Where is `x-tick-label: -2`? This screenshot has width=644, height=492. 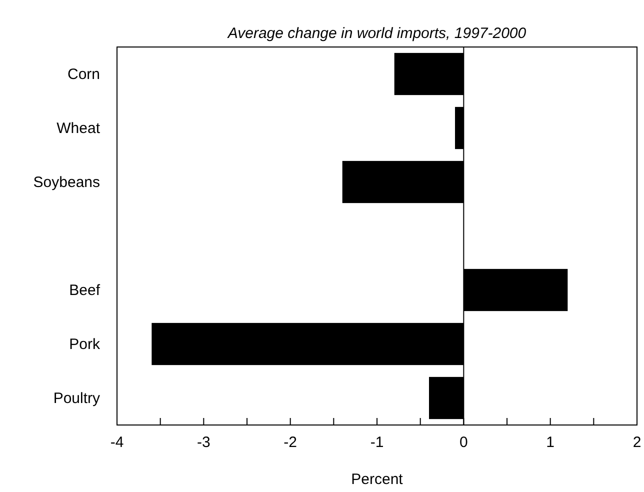 x-tick-label: -2 is located at coordinates (291, 442).